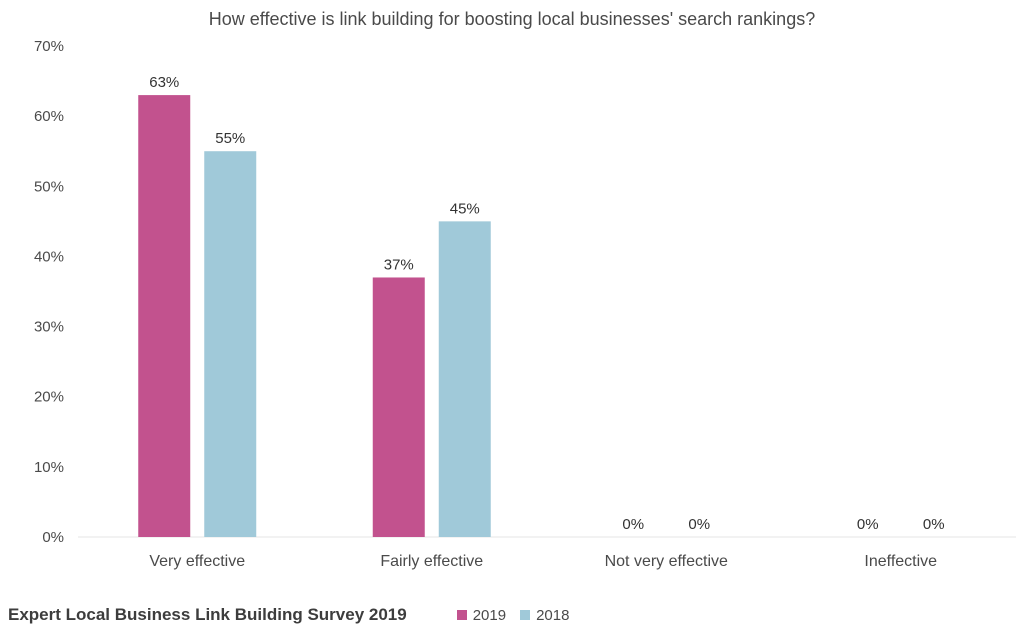  Describe the element at coordinates (53, 537) in the screenshot. I see `y-tick-label: 0%` at that location.